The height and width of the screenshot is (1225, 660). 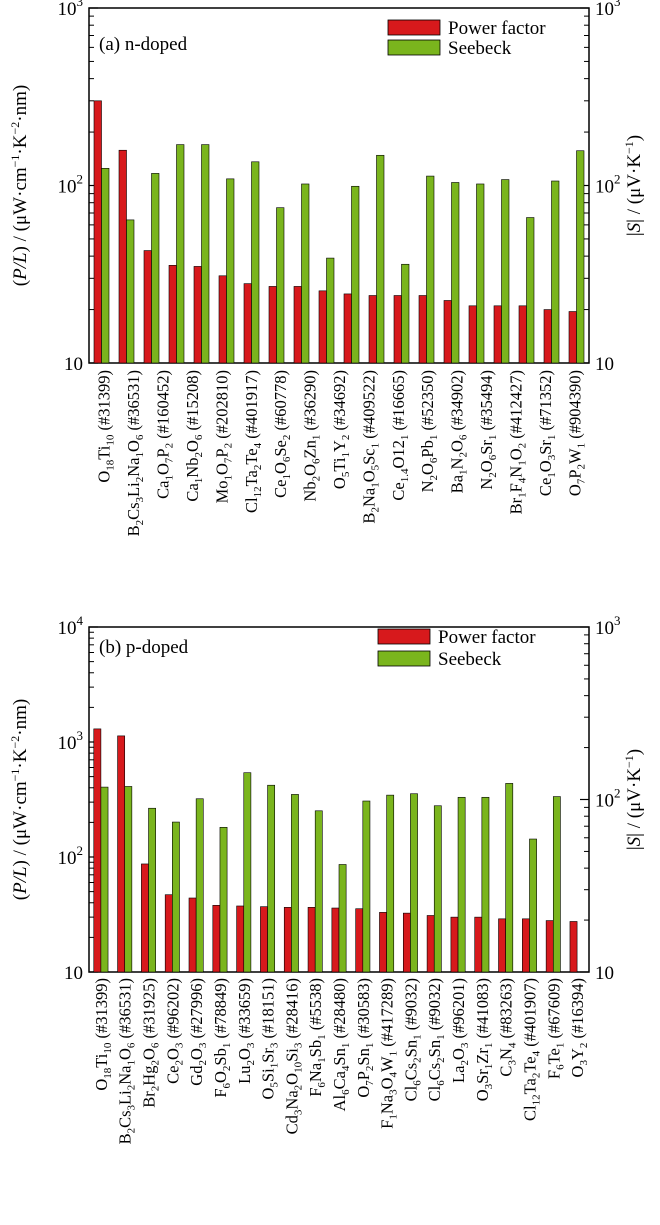 I want to click on category-label: O5Si1Sr3 (#18151), so click(x=270, y=1038).